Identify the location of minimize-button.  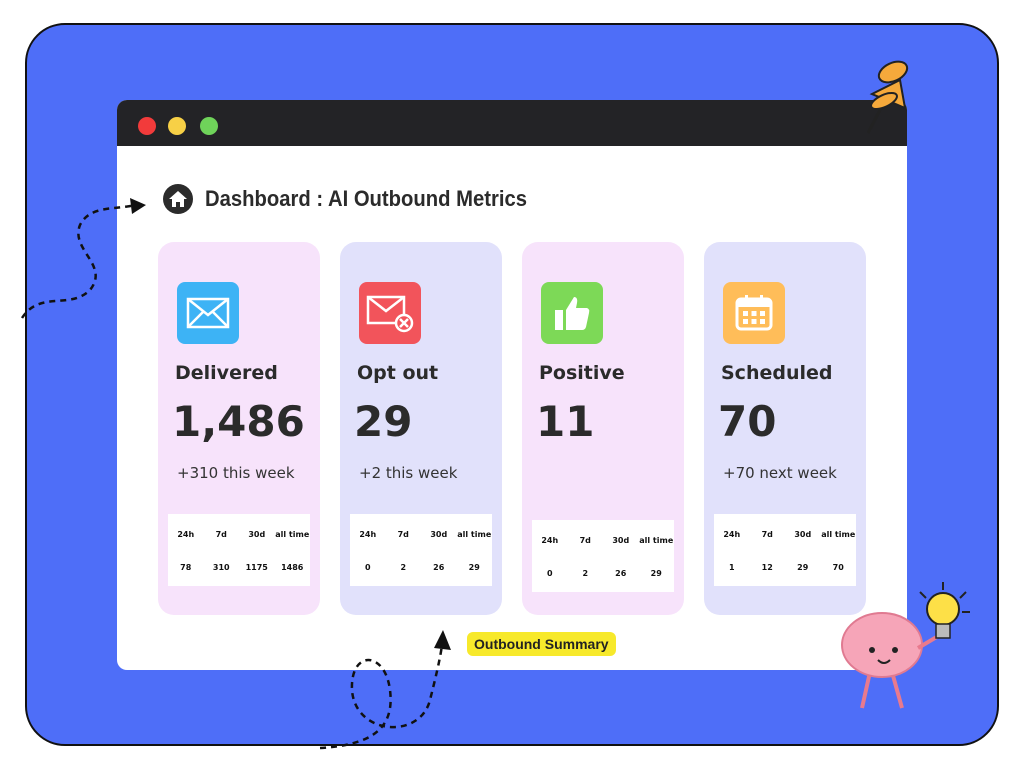
(177, 126).